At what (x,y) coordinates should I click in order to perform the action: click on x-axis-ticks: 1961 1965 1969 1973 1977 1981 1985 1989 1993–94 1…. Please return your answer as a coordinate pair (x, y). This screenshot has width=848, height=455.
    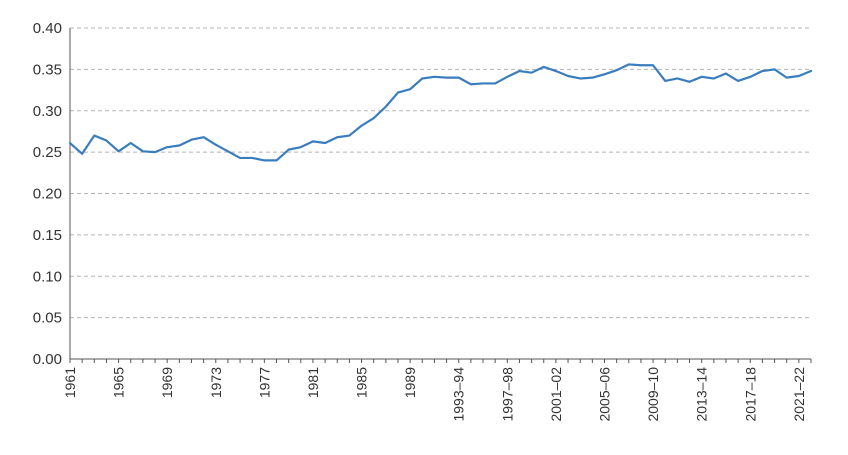
    Looking at the image, I should click on (434, 394).